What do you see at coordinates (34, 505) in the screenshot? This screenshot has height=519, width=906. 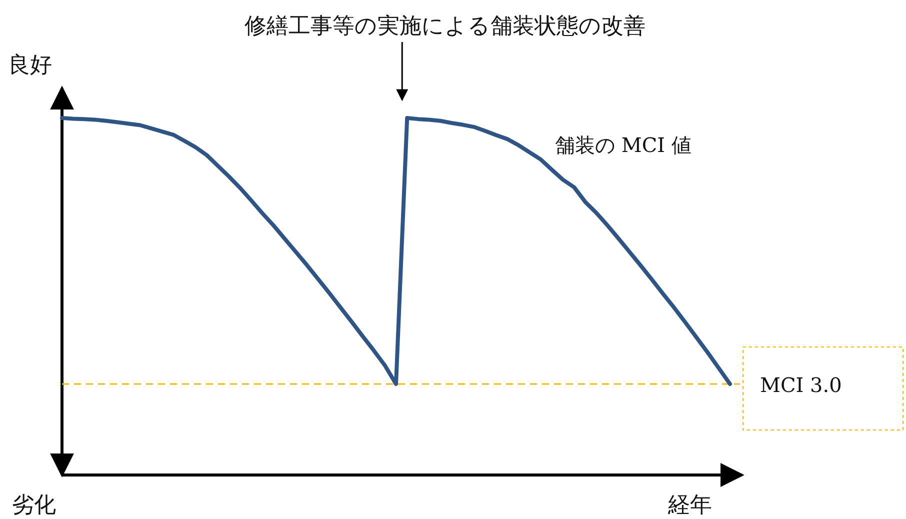 I see `text: 劣化` at bounding box center [34, 505].